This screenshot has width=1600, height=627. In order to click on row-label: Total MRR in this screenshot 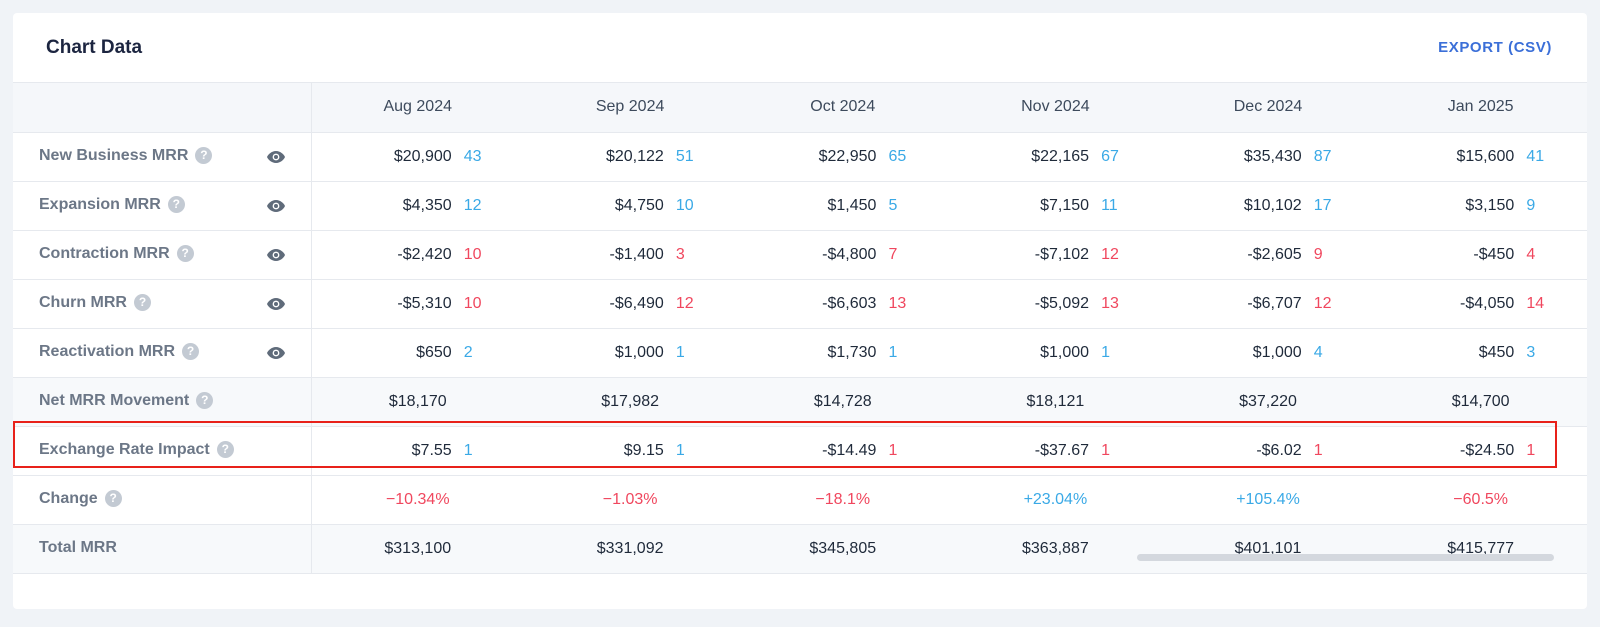, I will do `click(78, 548)`.